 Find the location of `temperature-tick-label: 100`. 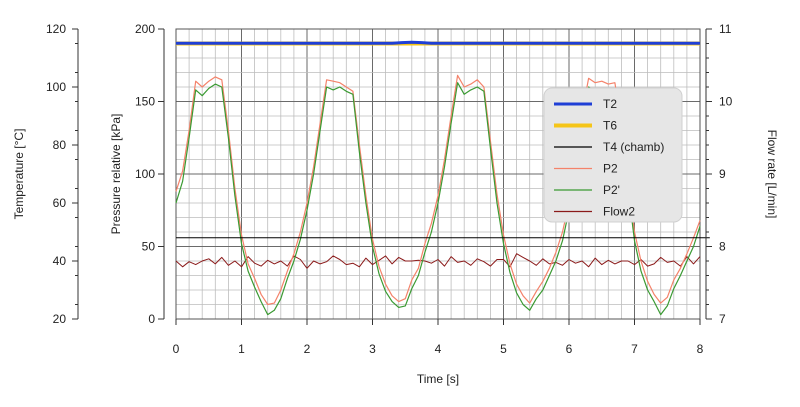

temperature-tick-label: 100 is located at coordinates (56, 87).